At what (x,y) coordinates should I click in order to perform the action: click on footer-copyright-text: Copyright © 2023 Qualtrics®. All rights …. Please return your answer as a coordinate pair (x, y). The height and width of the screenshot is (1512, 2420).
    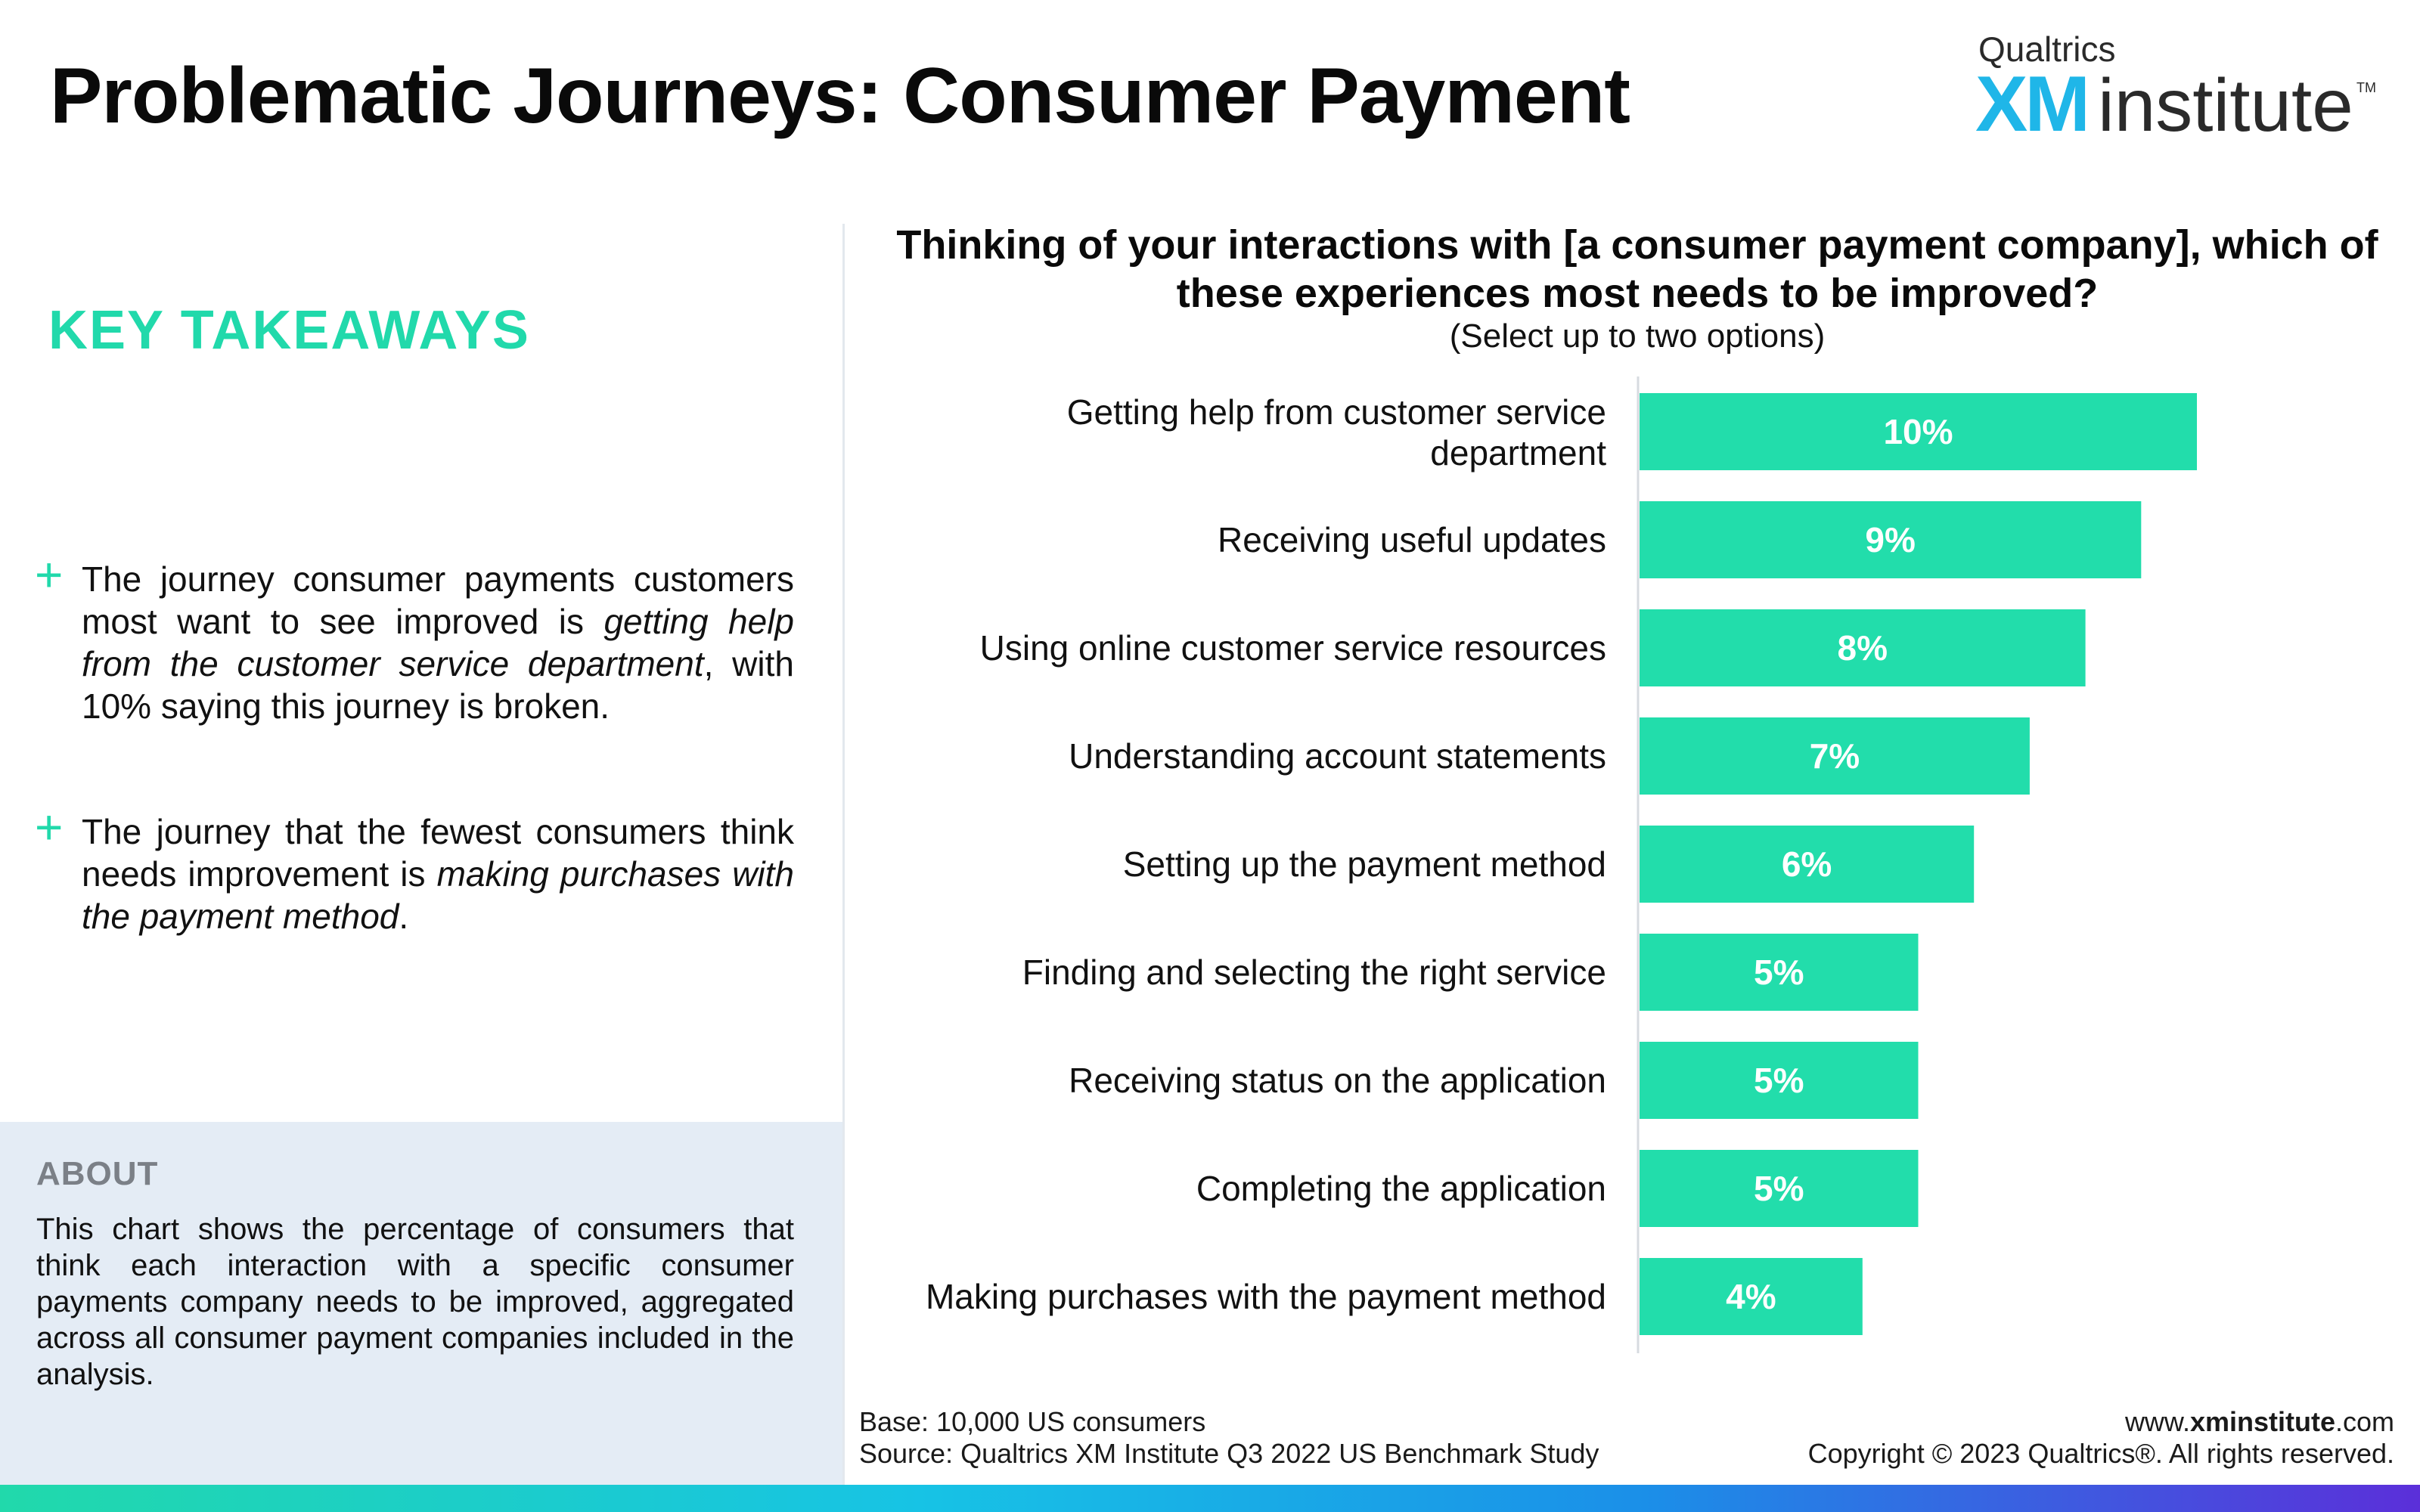
    Looking at the image, I should click on (2100, 1453).